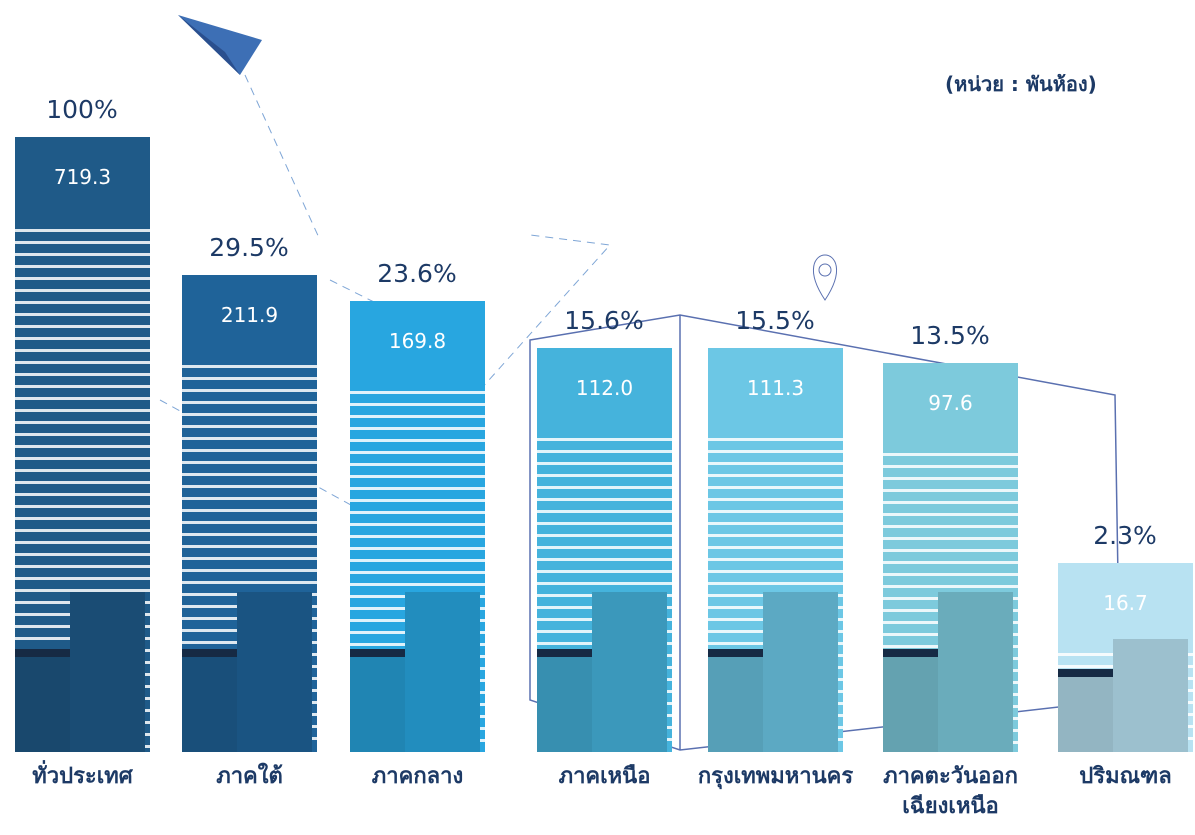 This screenshot has height=835, width=1195. Describe the element at coordinates (220, 45) in the screenshot. I see `paper-plane` at that location.